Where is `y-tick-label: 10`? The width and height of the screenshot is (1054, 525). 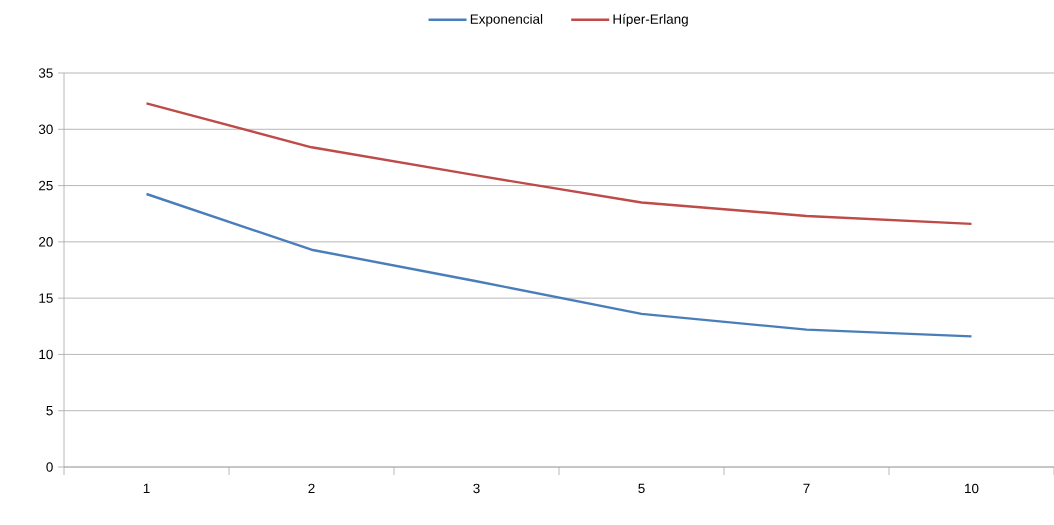 y-tick-label: 10 is located at coordinates (46, 354).